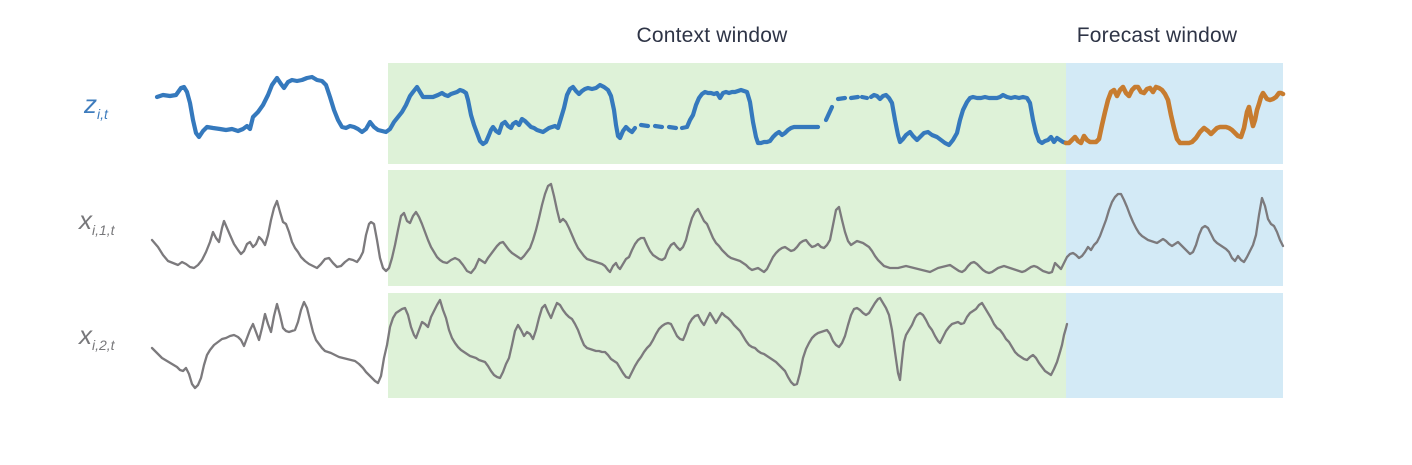  Describe the element at coordinates (1174, 115) in the screenshot. I see `target-series-forecast` at that location.